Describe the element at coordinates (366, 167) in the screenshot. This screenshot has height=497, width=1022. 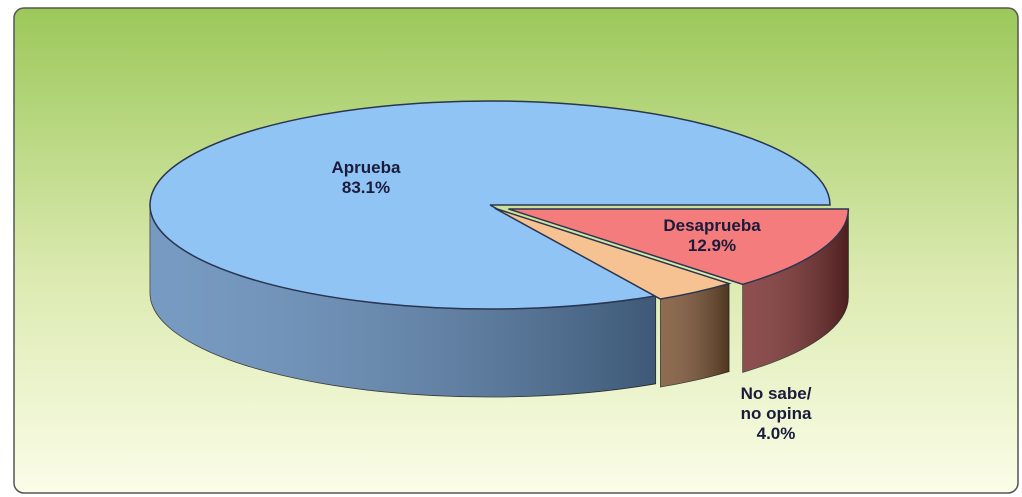
I see `category-label: Aprueba` at that location.